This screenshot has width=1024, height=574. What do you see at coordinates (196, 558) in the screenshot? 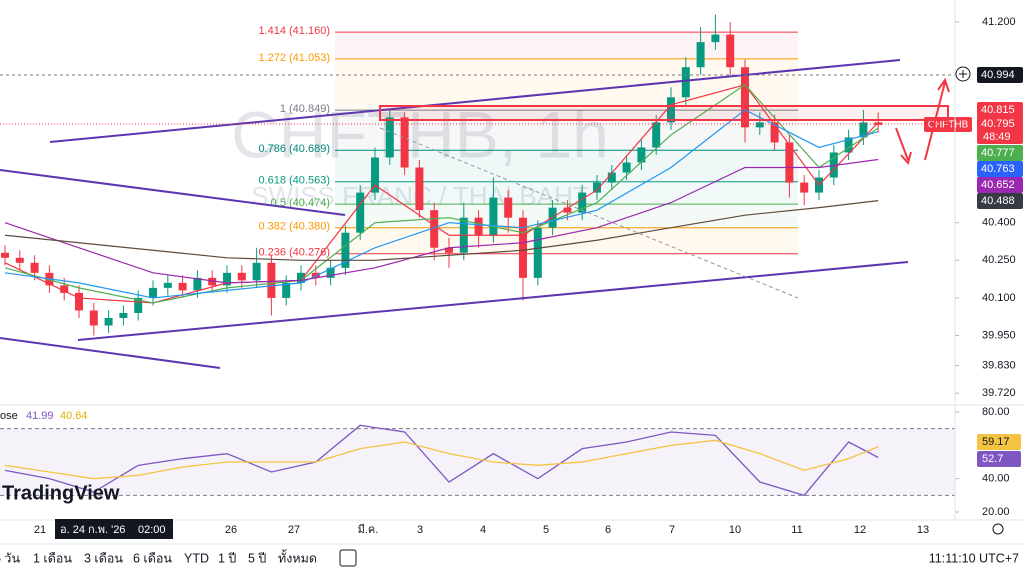
I see `toolbar-button: YTD` at bounding box center [196, 558].